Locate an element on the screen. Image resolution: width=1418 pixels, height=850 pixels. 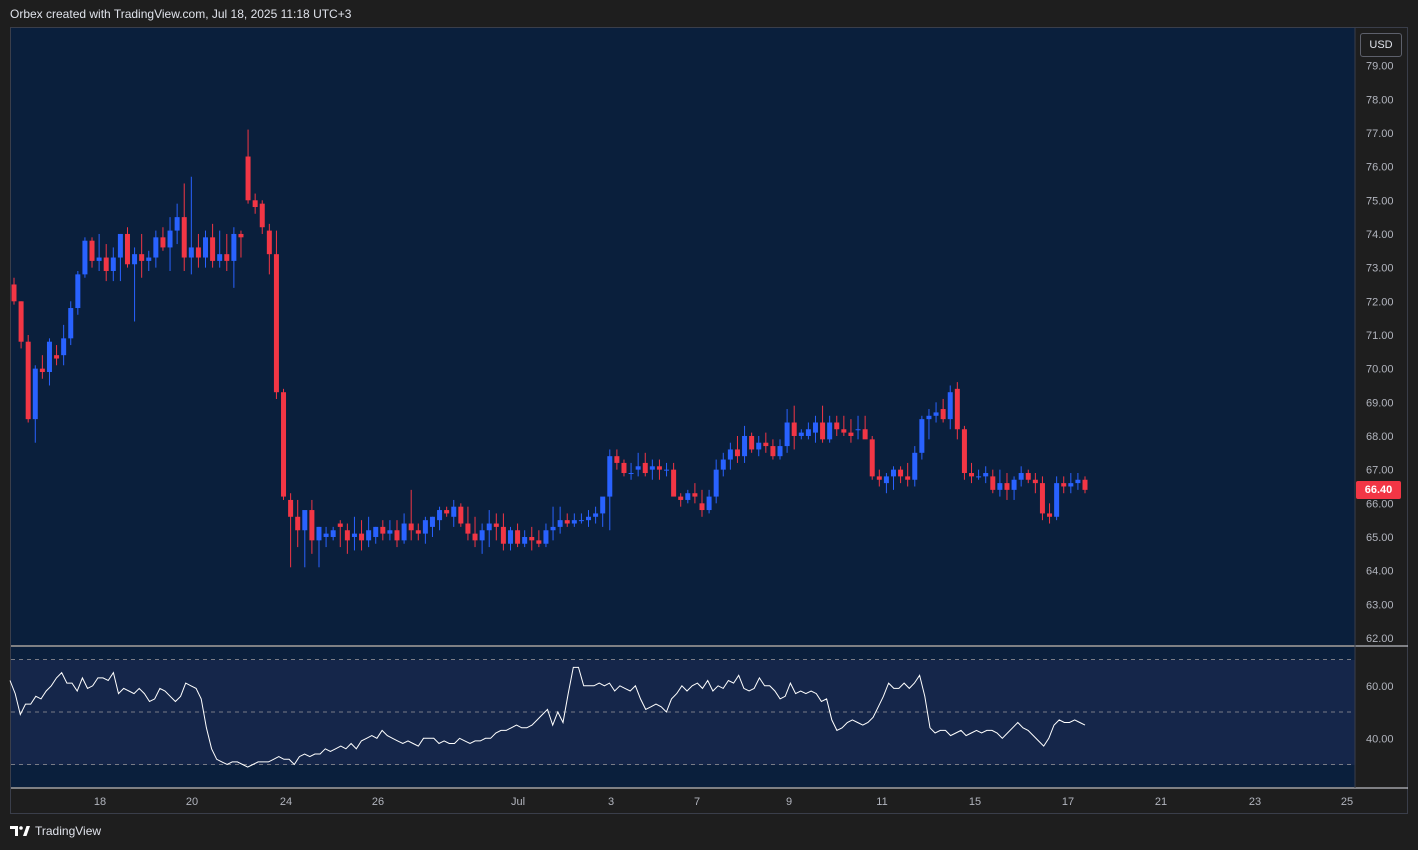
price-tick-label: 72.00 is located at coordinates (1380, 302).